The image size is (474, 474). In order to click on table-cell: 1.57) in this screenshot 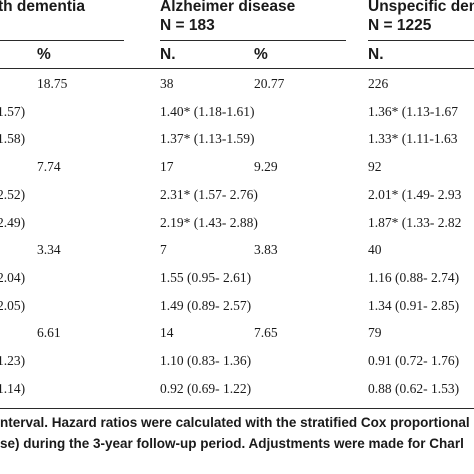, I will do `click(13, 111)`.